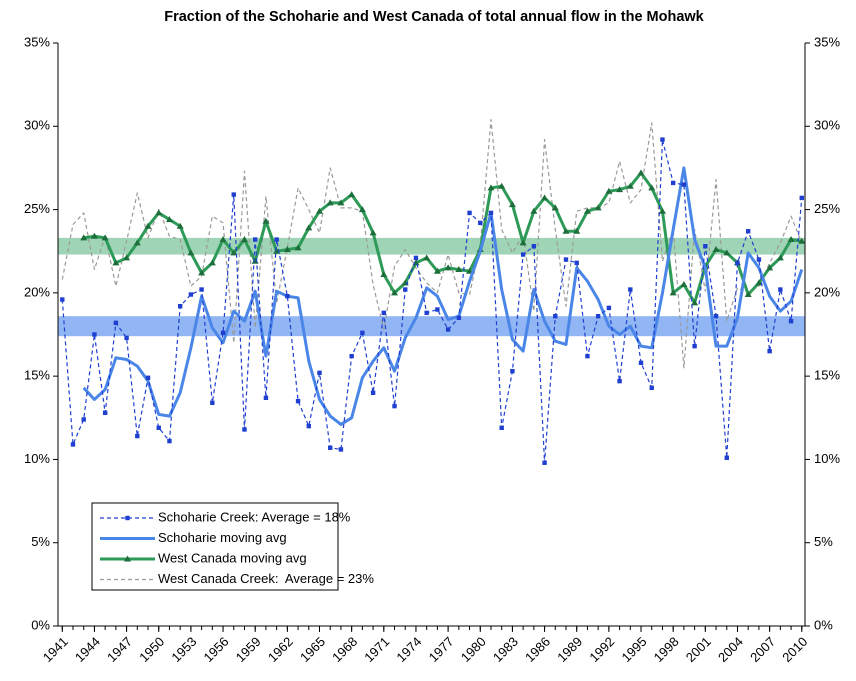 Image resolution: width=856 pixels, height=681 pixels. I want to click on y-tick-label: 0%, so click(40, 624).